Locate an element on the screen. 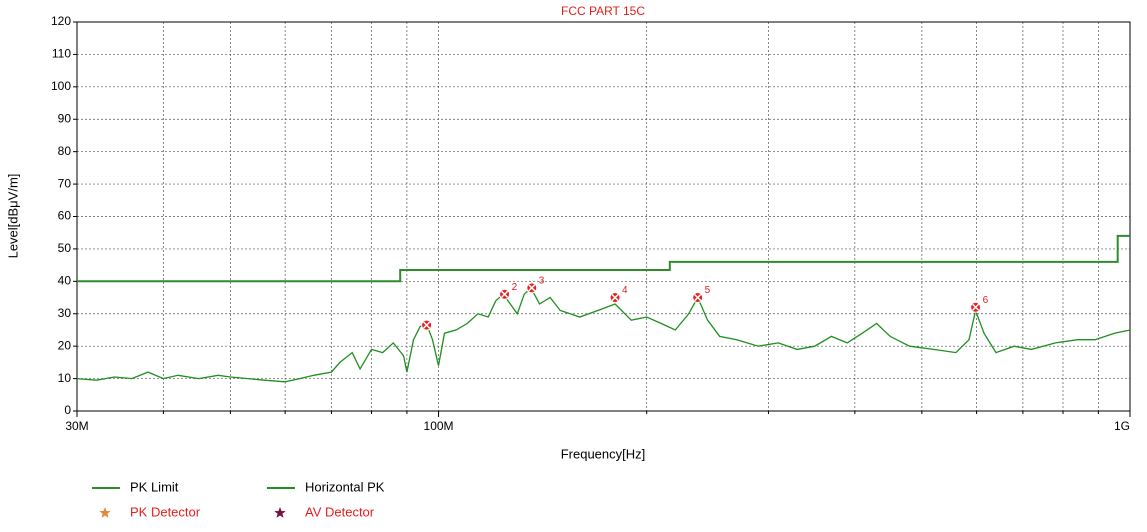 This screenshot has height=532, width=1147. series-line is located at coordinates (603, 258).